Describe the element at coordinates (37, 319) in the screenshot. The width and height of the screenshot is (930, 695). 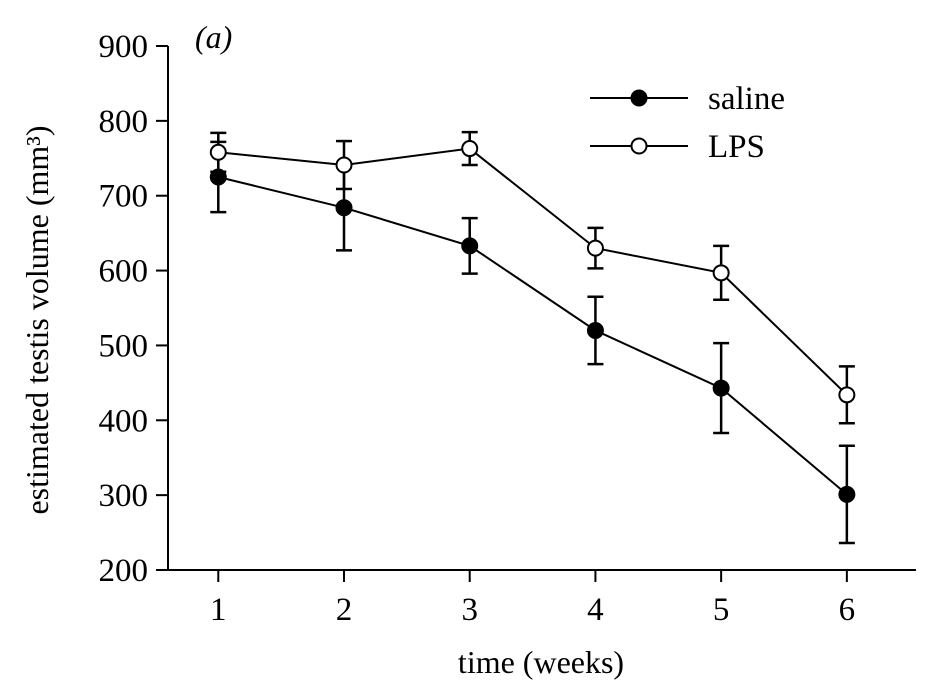
I see `y-axis-label: estimated testis volume (mm³)` at that location.